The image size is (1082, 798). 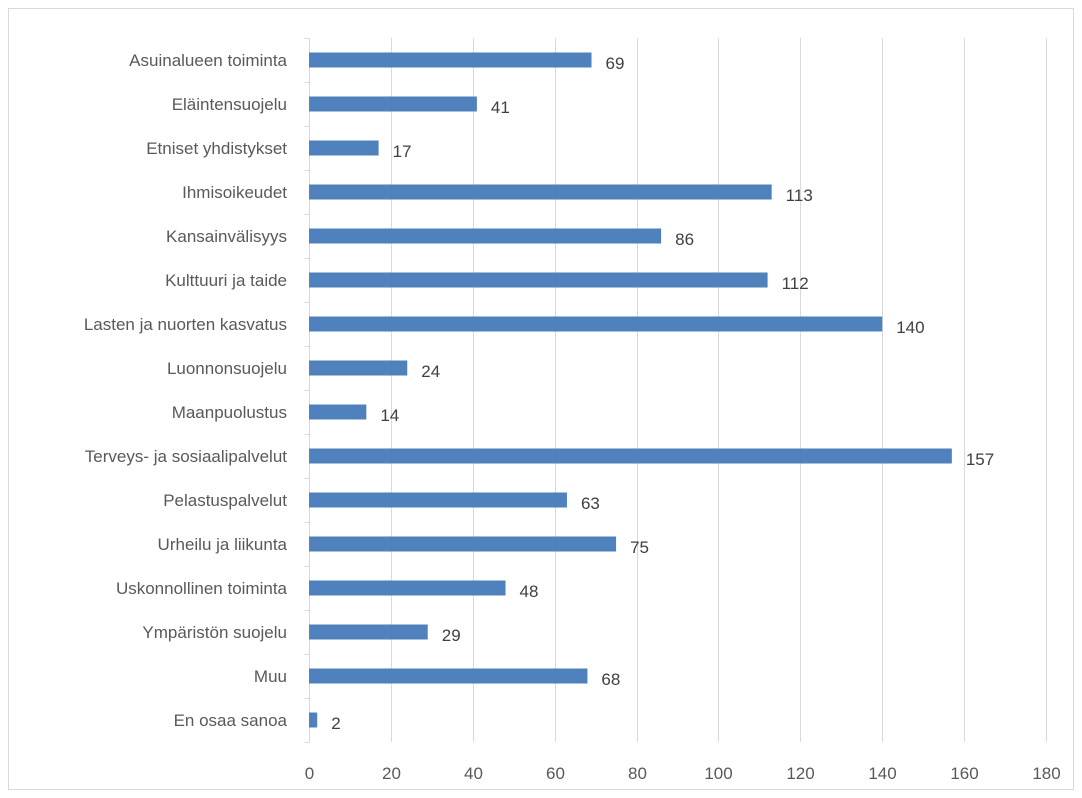 I want to click on data-label: 68, so click(x=610, y=679).